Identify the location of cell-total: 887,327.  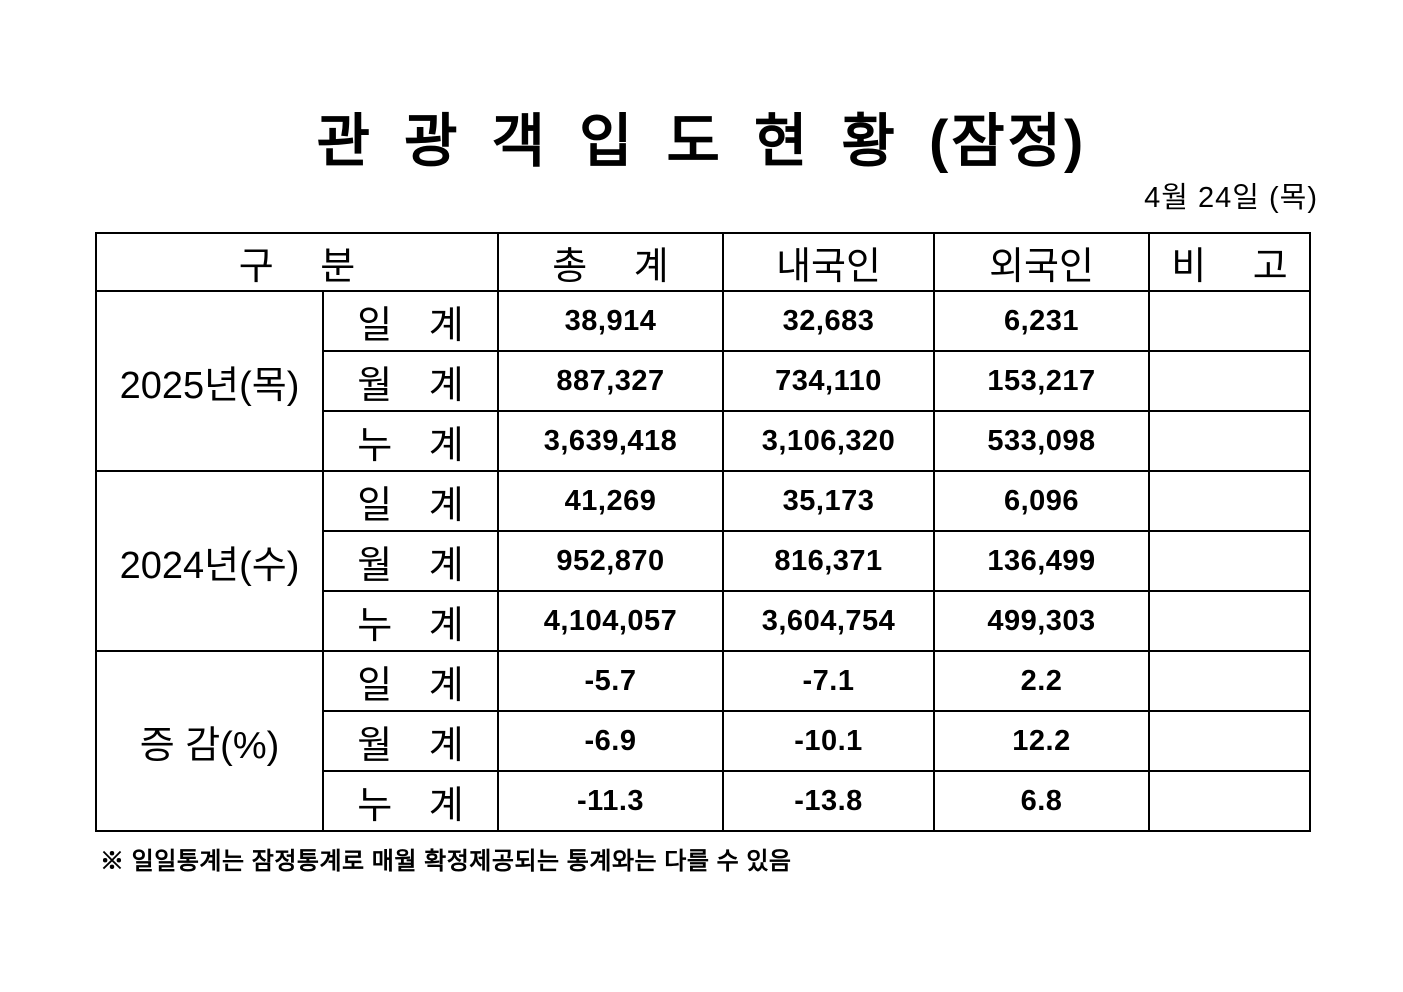
(611, 381).